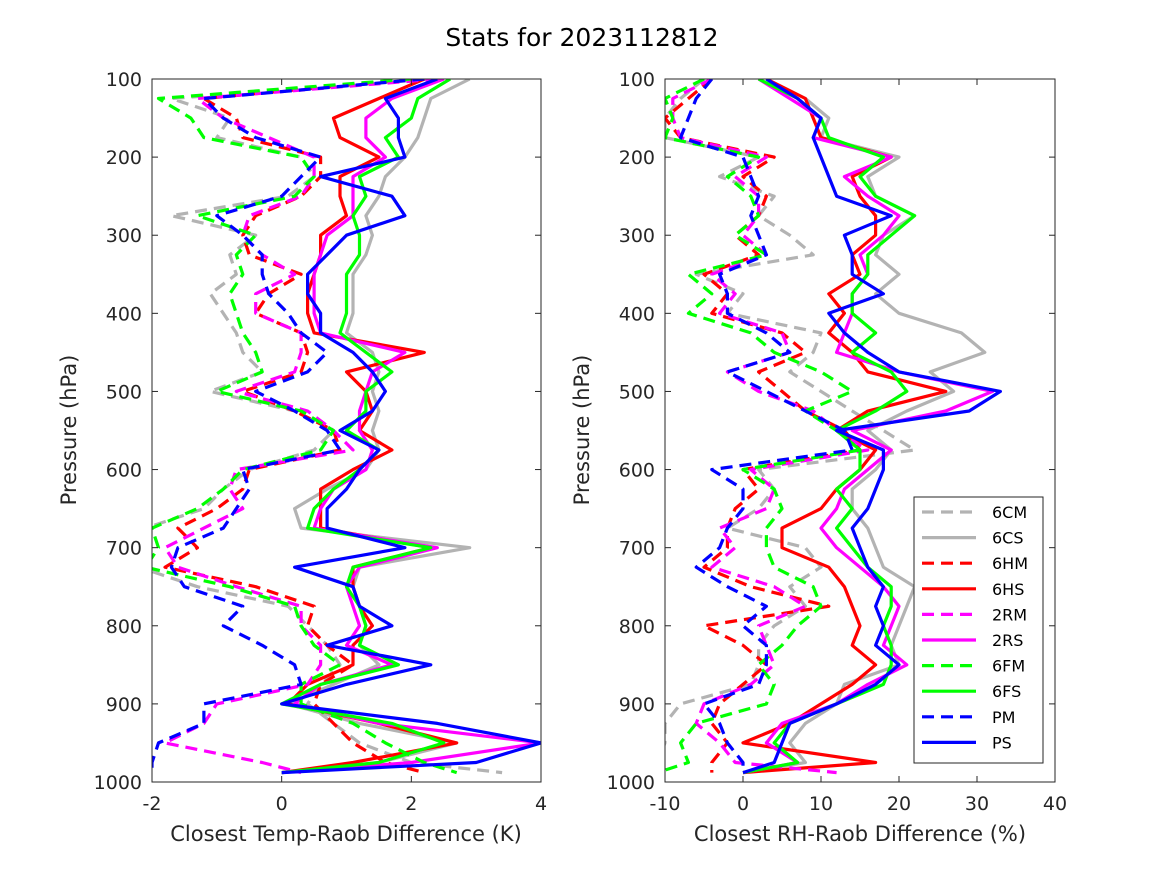 The width and height of the screenshot is (1167, 875). Describe the element at coordinates (124, 627) in the screenshot. I see `temp-y-tick-label: 800` at that location.